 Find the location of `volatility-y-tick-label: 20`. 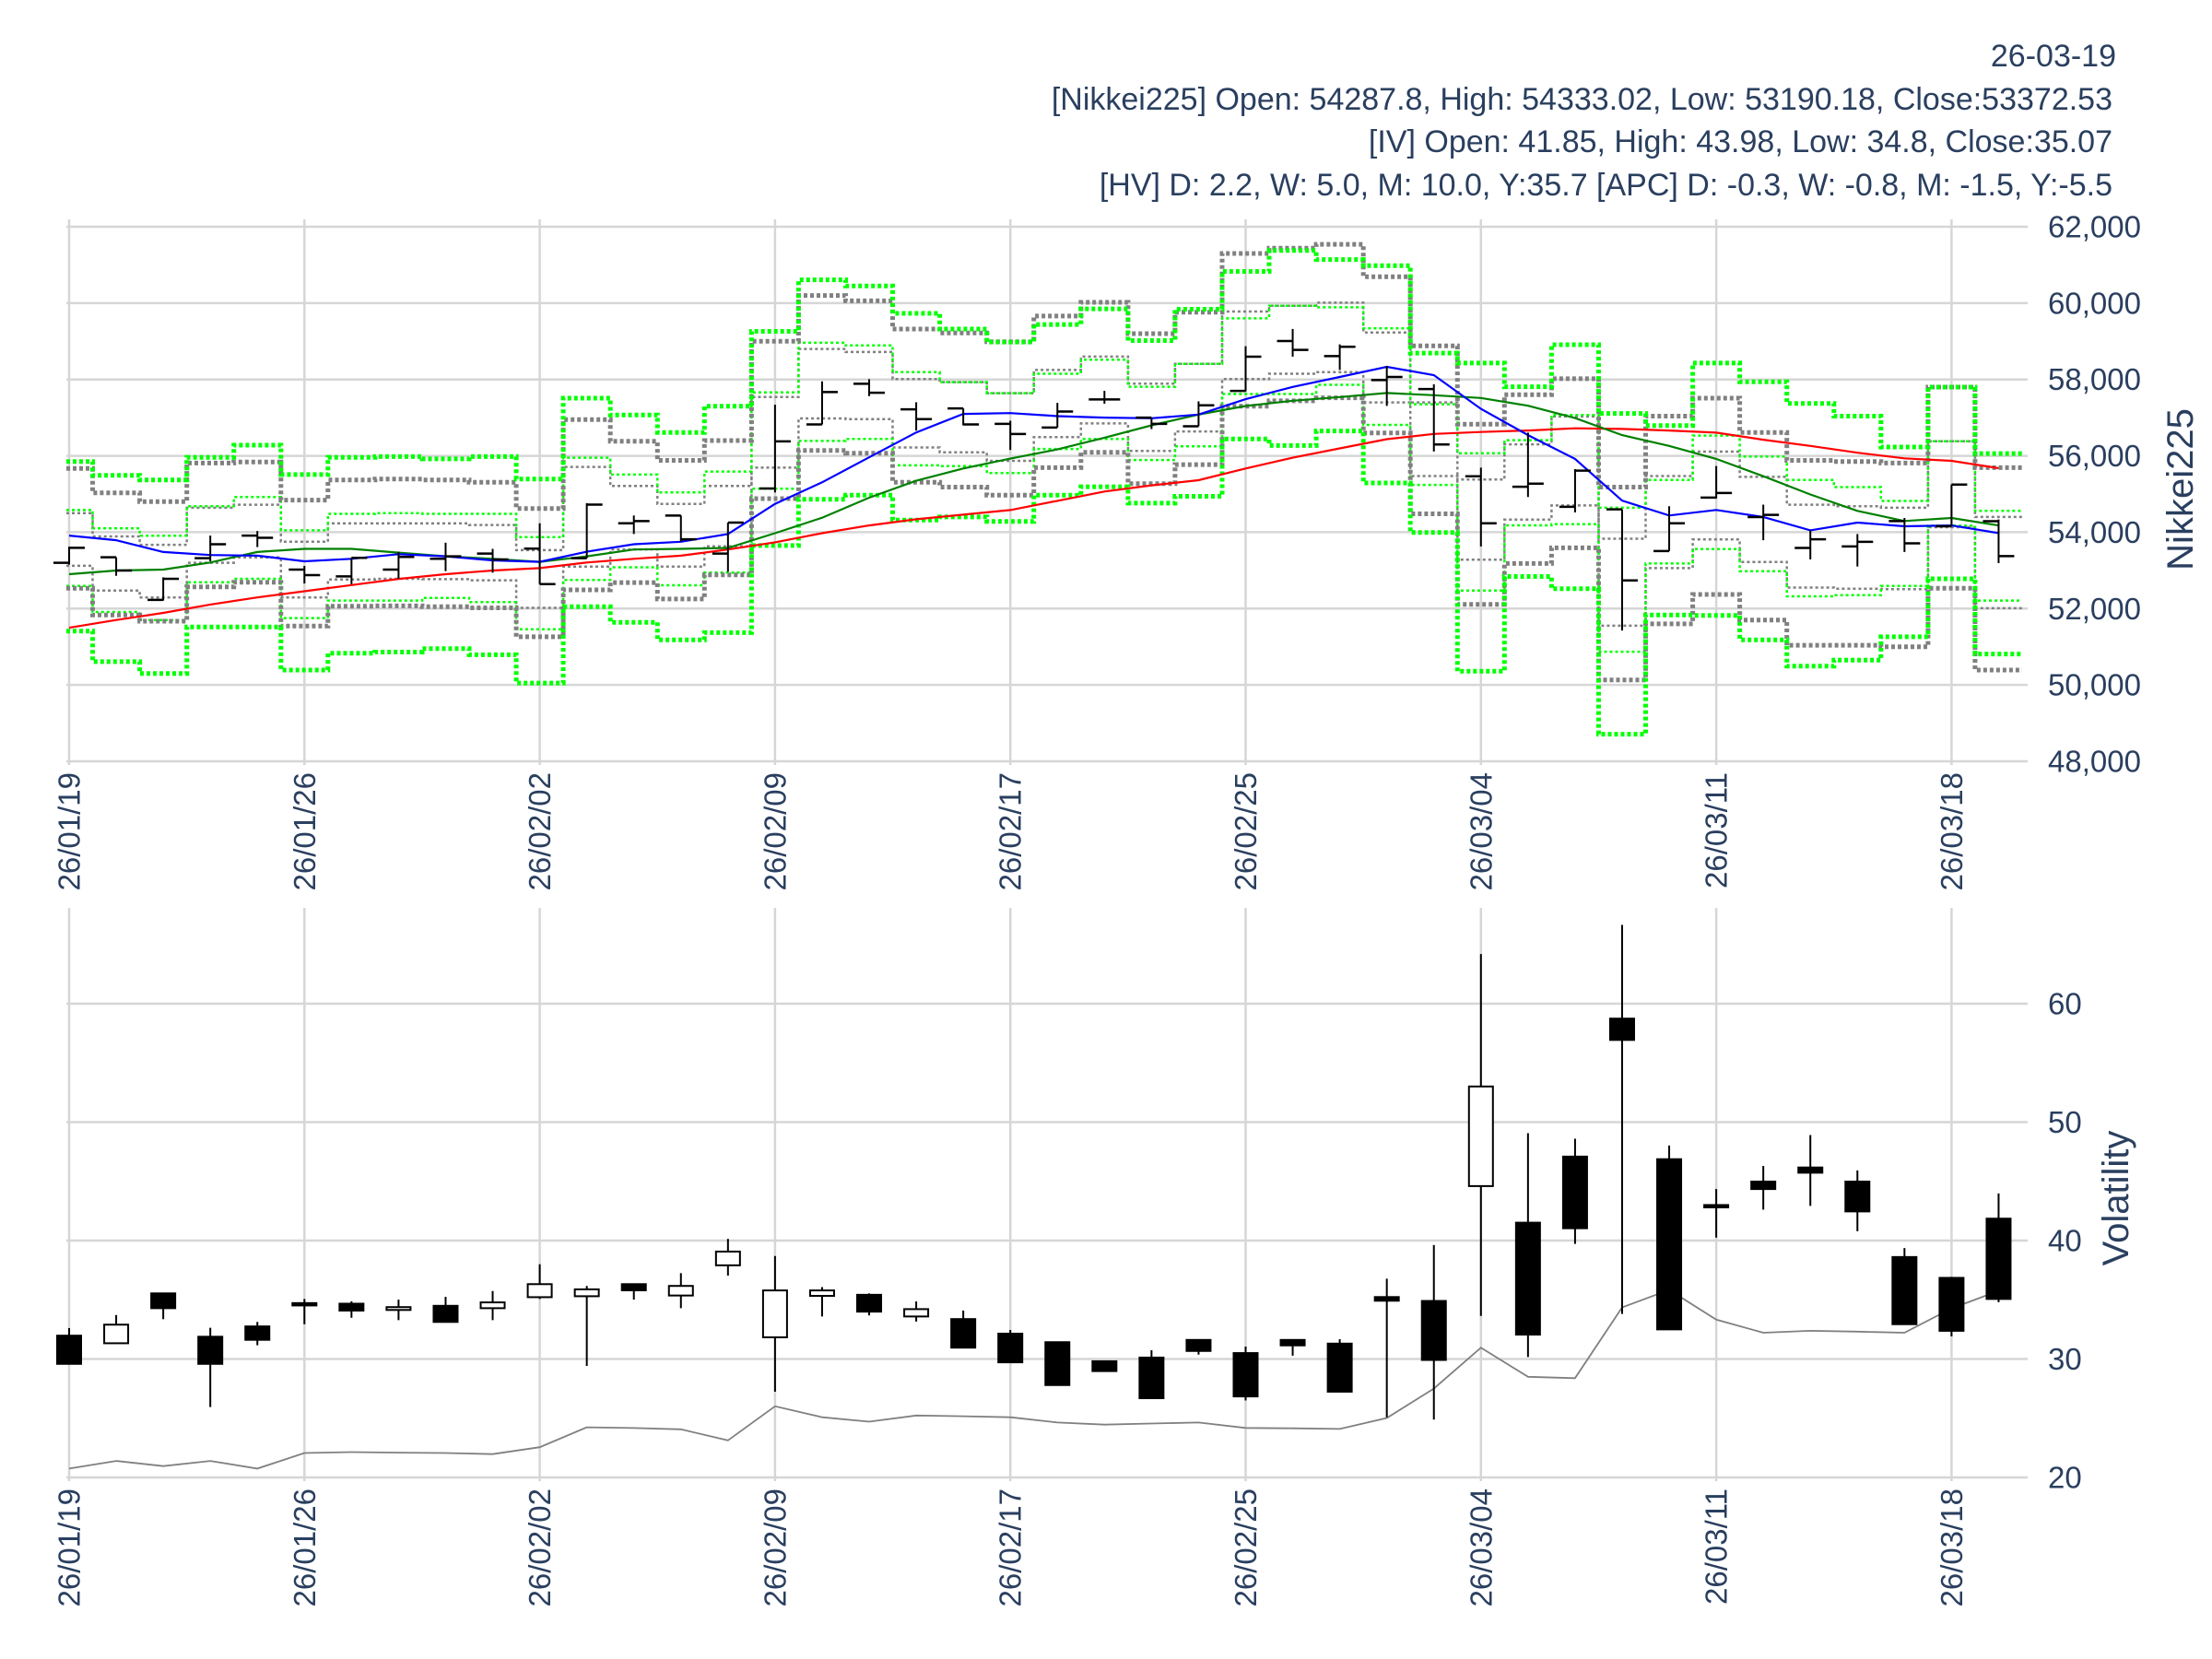

volatility-y-tick-label: 20 is located at coordinates (2065, 1478).